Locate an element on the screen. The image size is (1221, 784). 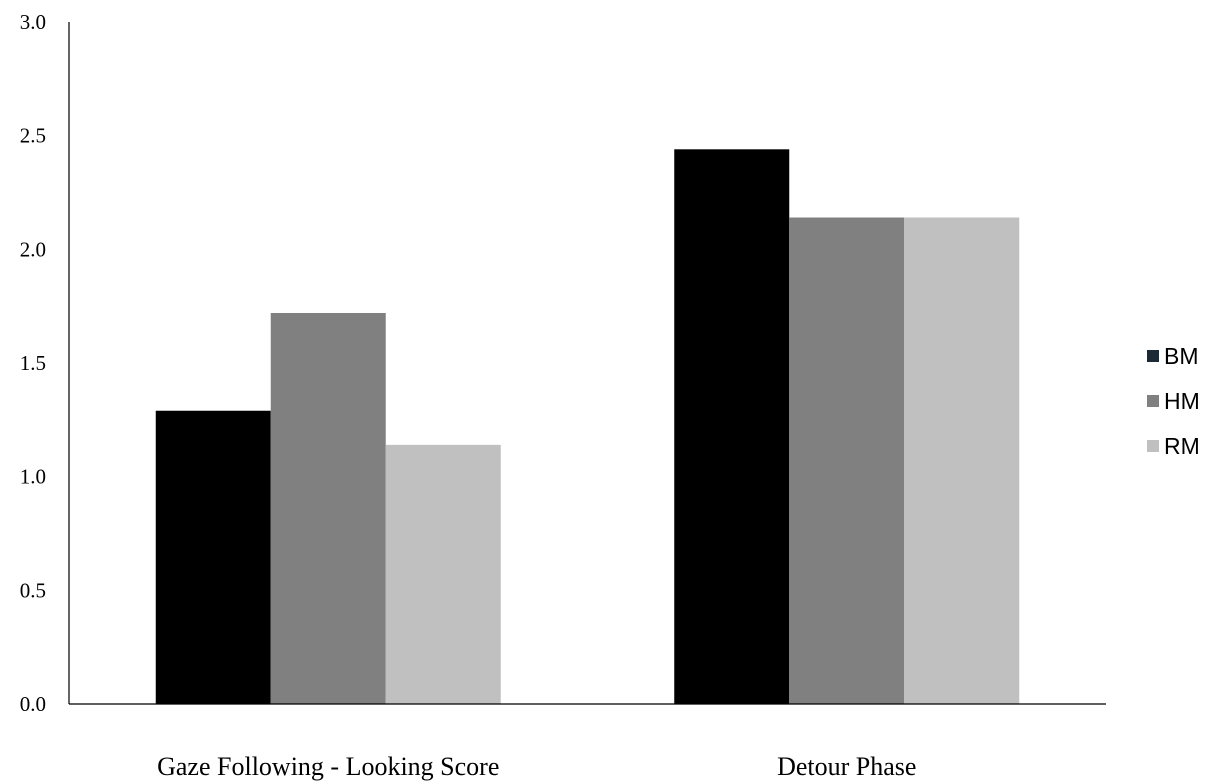
legend-label-hm: HM is located at coordinates (1182, 401).